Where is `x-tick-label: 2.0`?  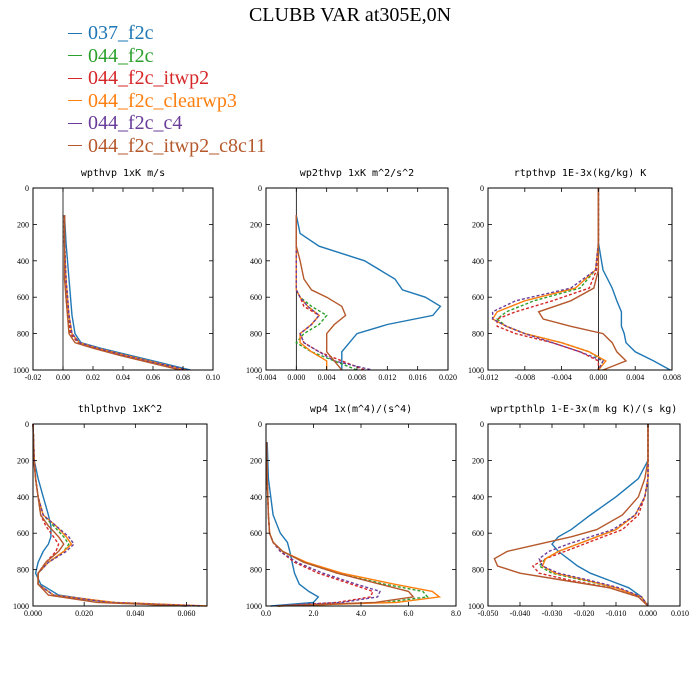 x-tick-label: 2.0 is located at coordinates (314, 613).